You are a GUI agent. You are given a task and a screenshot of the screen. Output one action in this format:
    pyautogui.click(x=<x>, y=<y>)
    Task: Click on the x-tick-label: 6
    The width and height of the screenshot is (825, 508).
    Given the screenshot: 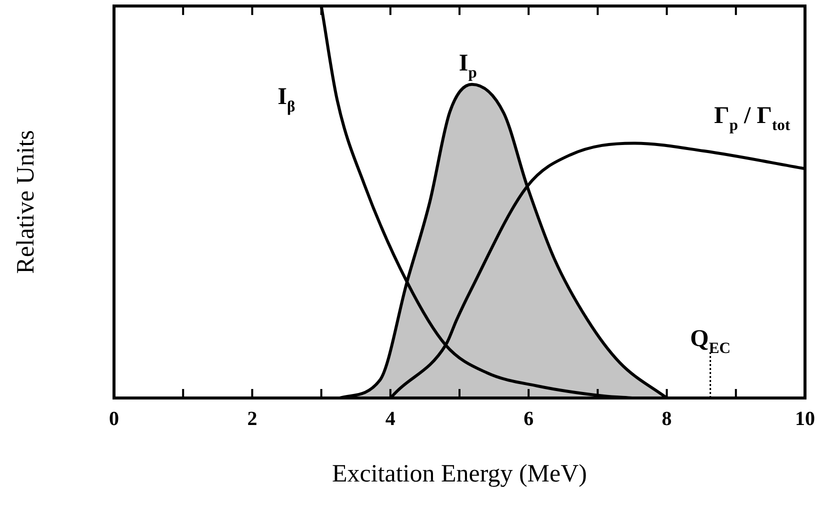 What is the action you would take?
    pyautogui.click(x=529, y=419)
    